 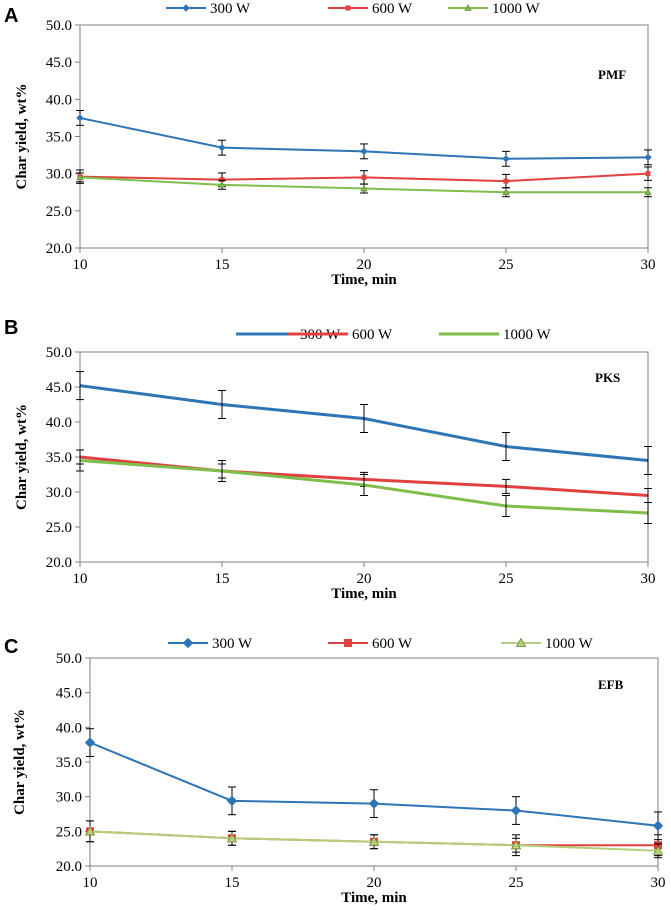 I want to click on panel-label: A, so click(x=11, y=16).